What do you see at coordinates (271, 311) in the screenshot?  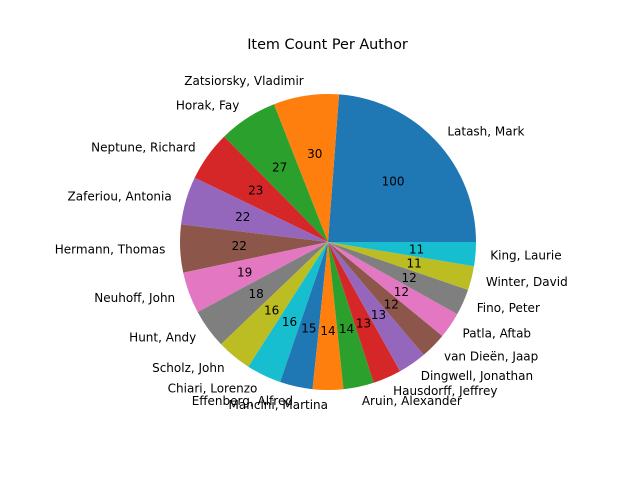 I see `value-label-scholz-john: 16` at bounding box center [271, 311].